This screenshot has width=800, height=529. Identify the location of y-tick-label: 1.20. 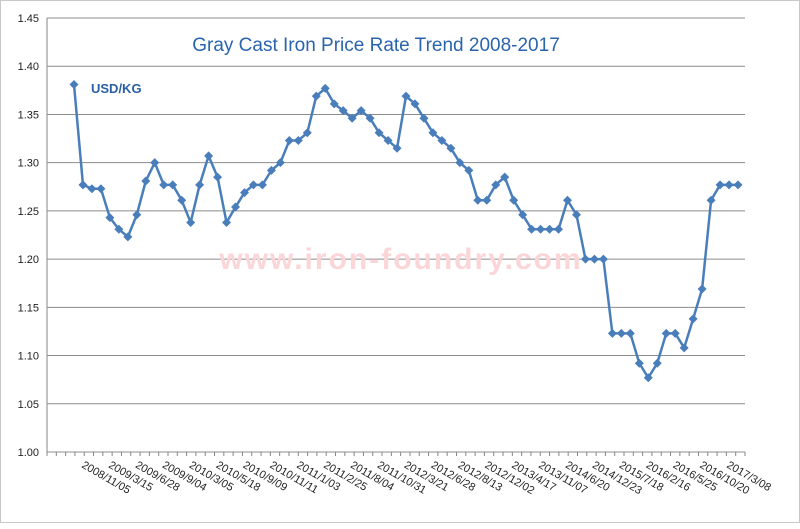
(28, 260).